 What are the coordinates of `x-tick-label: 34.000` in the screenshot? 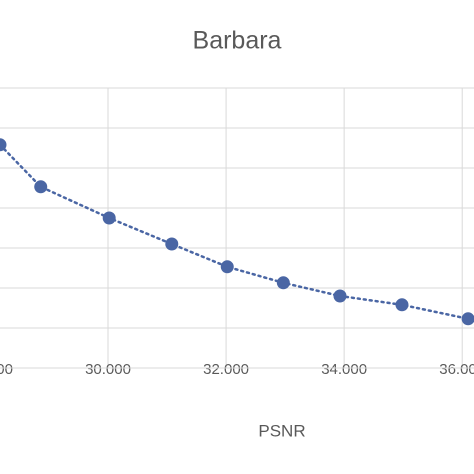 It's located at (344, 369).